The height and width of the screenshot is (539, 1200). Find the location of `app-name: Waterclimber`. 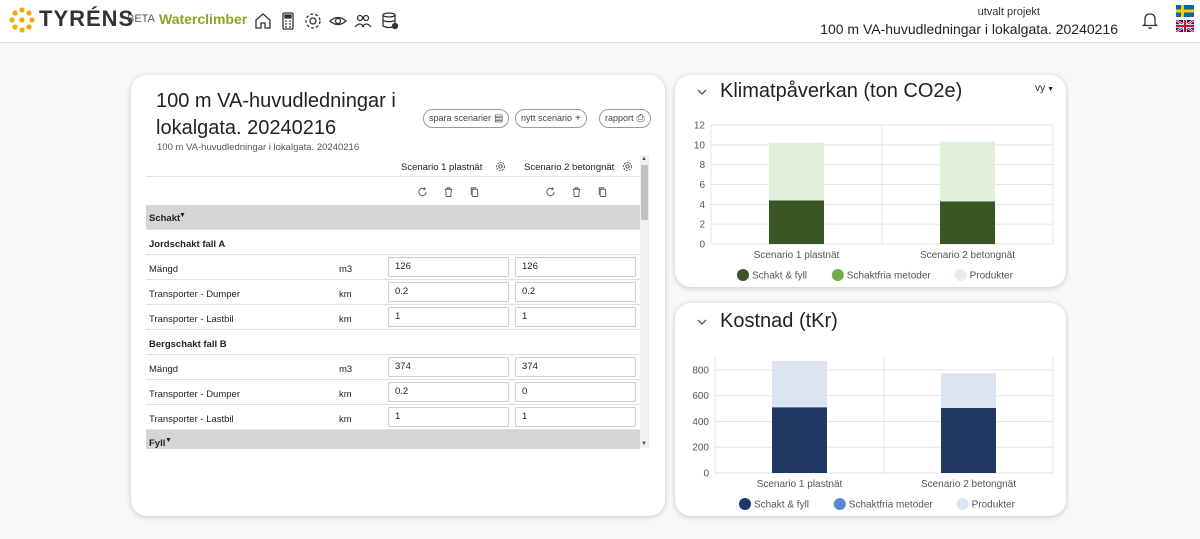

app-name: Waterclimber is located at coordinates (203, 19).